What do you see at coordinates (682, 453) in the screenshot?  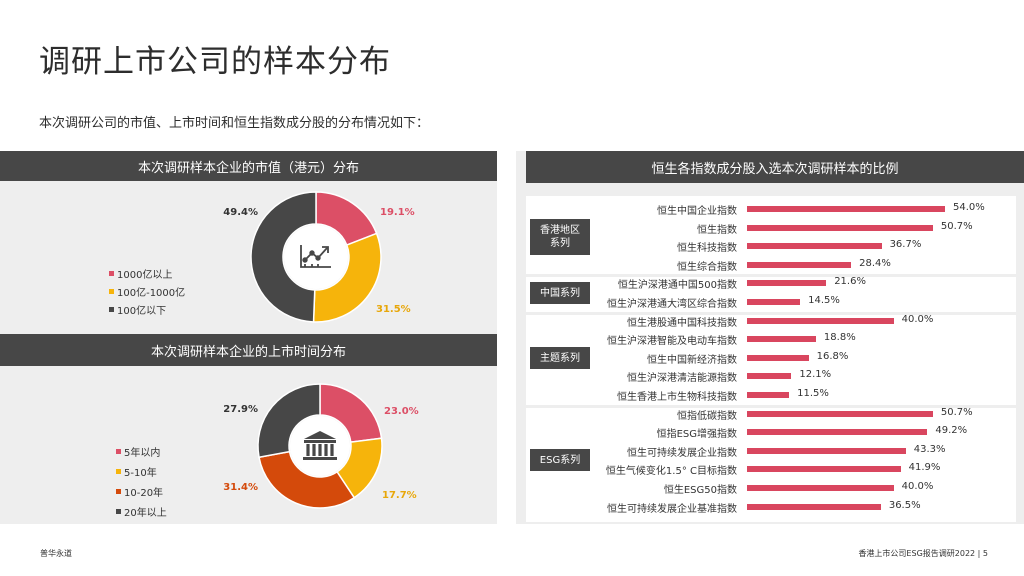 I see `bar-category-label: 恒生可持续发展企业指数` at bounding box center [682, 453].